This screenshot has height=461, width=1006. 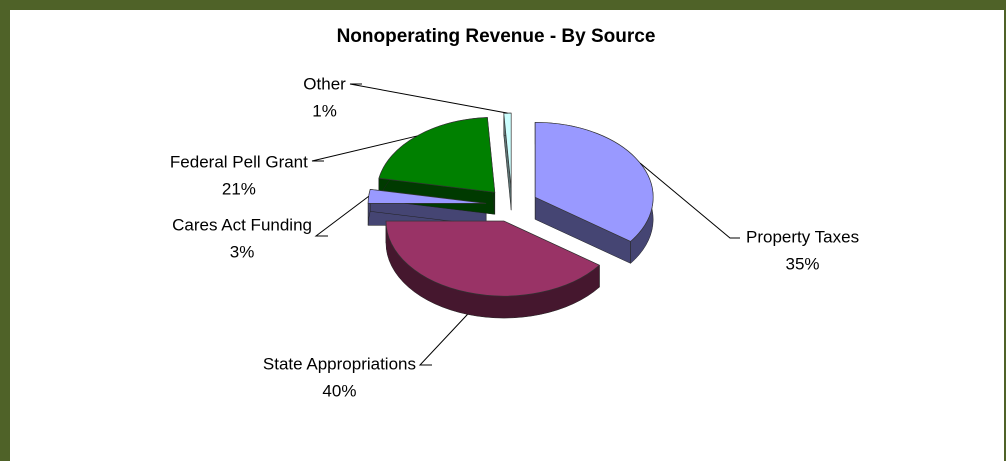 I want to click on slice-value-label: 40%, so click(x=339, y=390).